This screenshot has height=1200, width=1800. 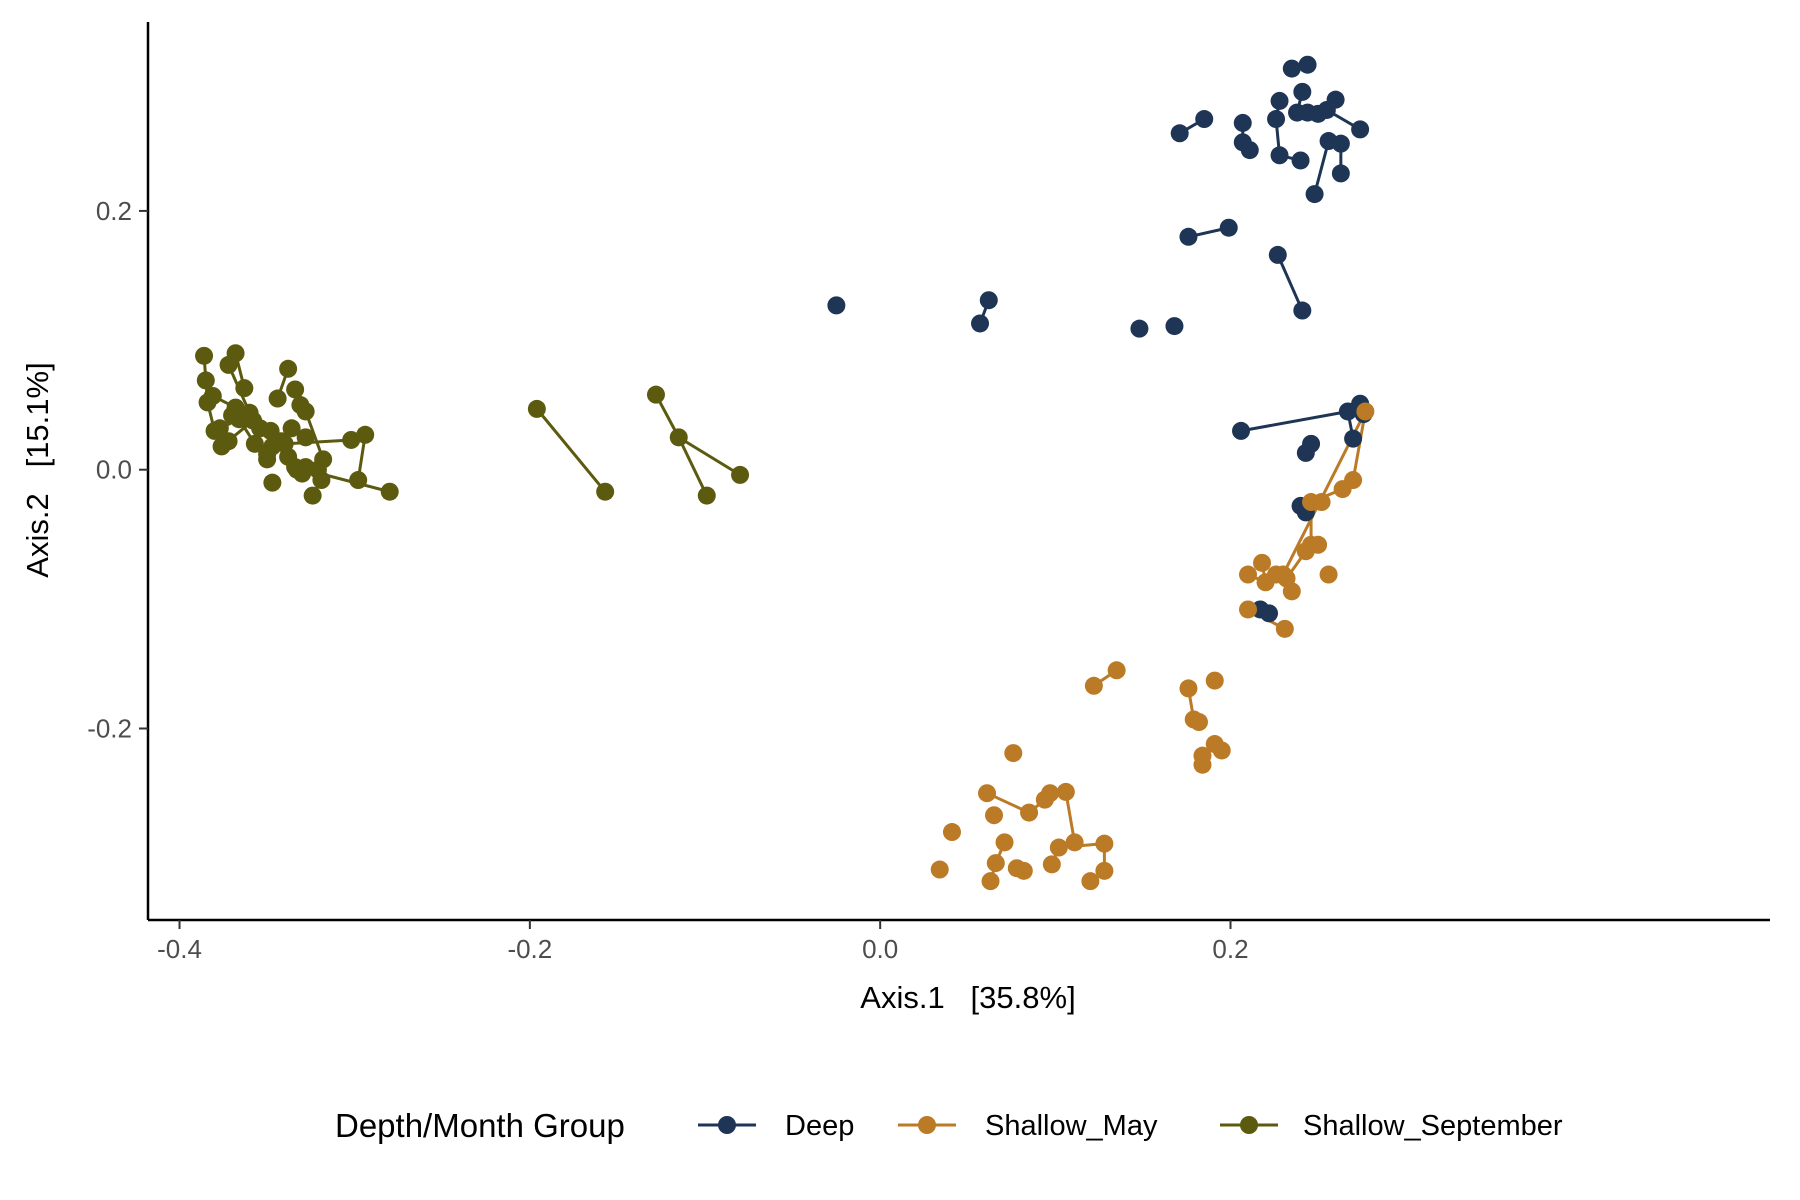 What do you see at coordinates (1071, 1126) in the screenshot?
I see `legend-label: Shallow_May` at bounding box center [1071, 1126].